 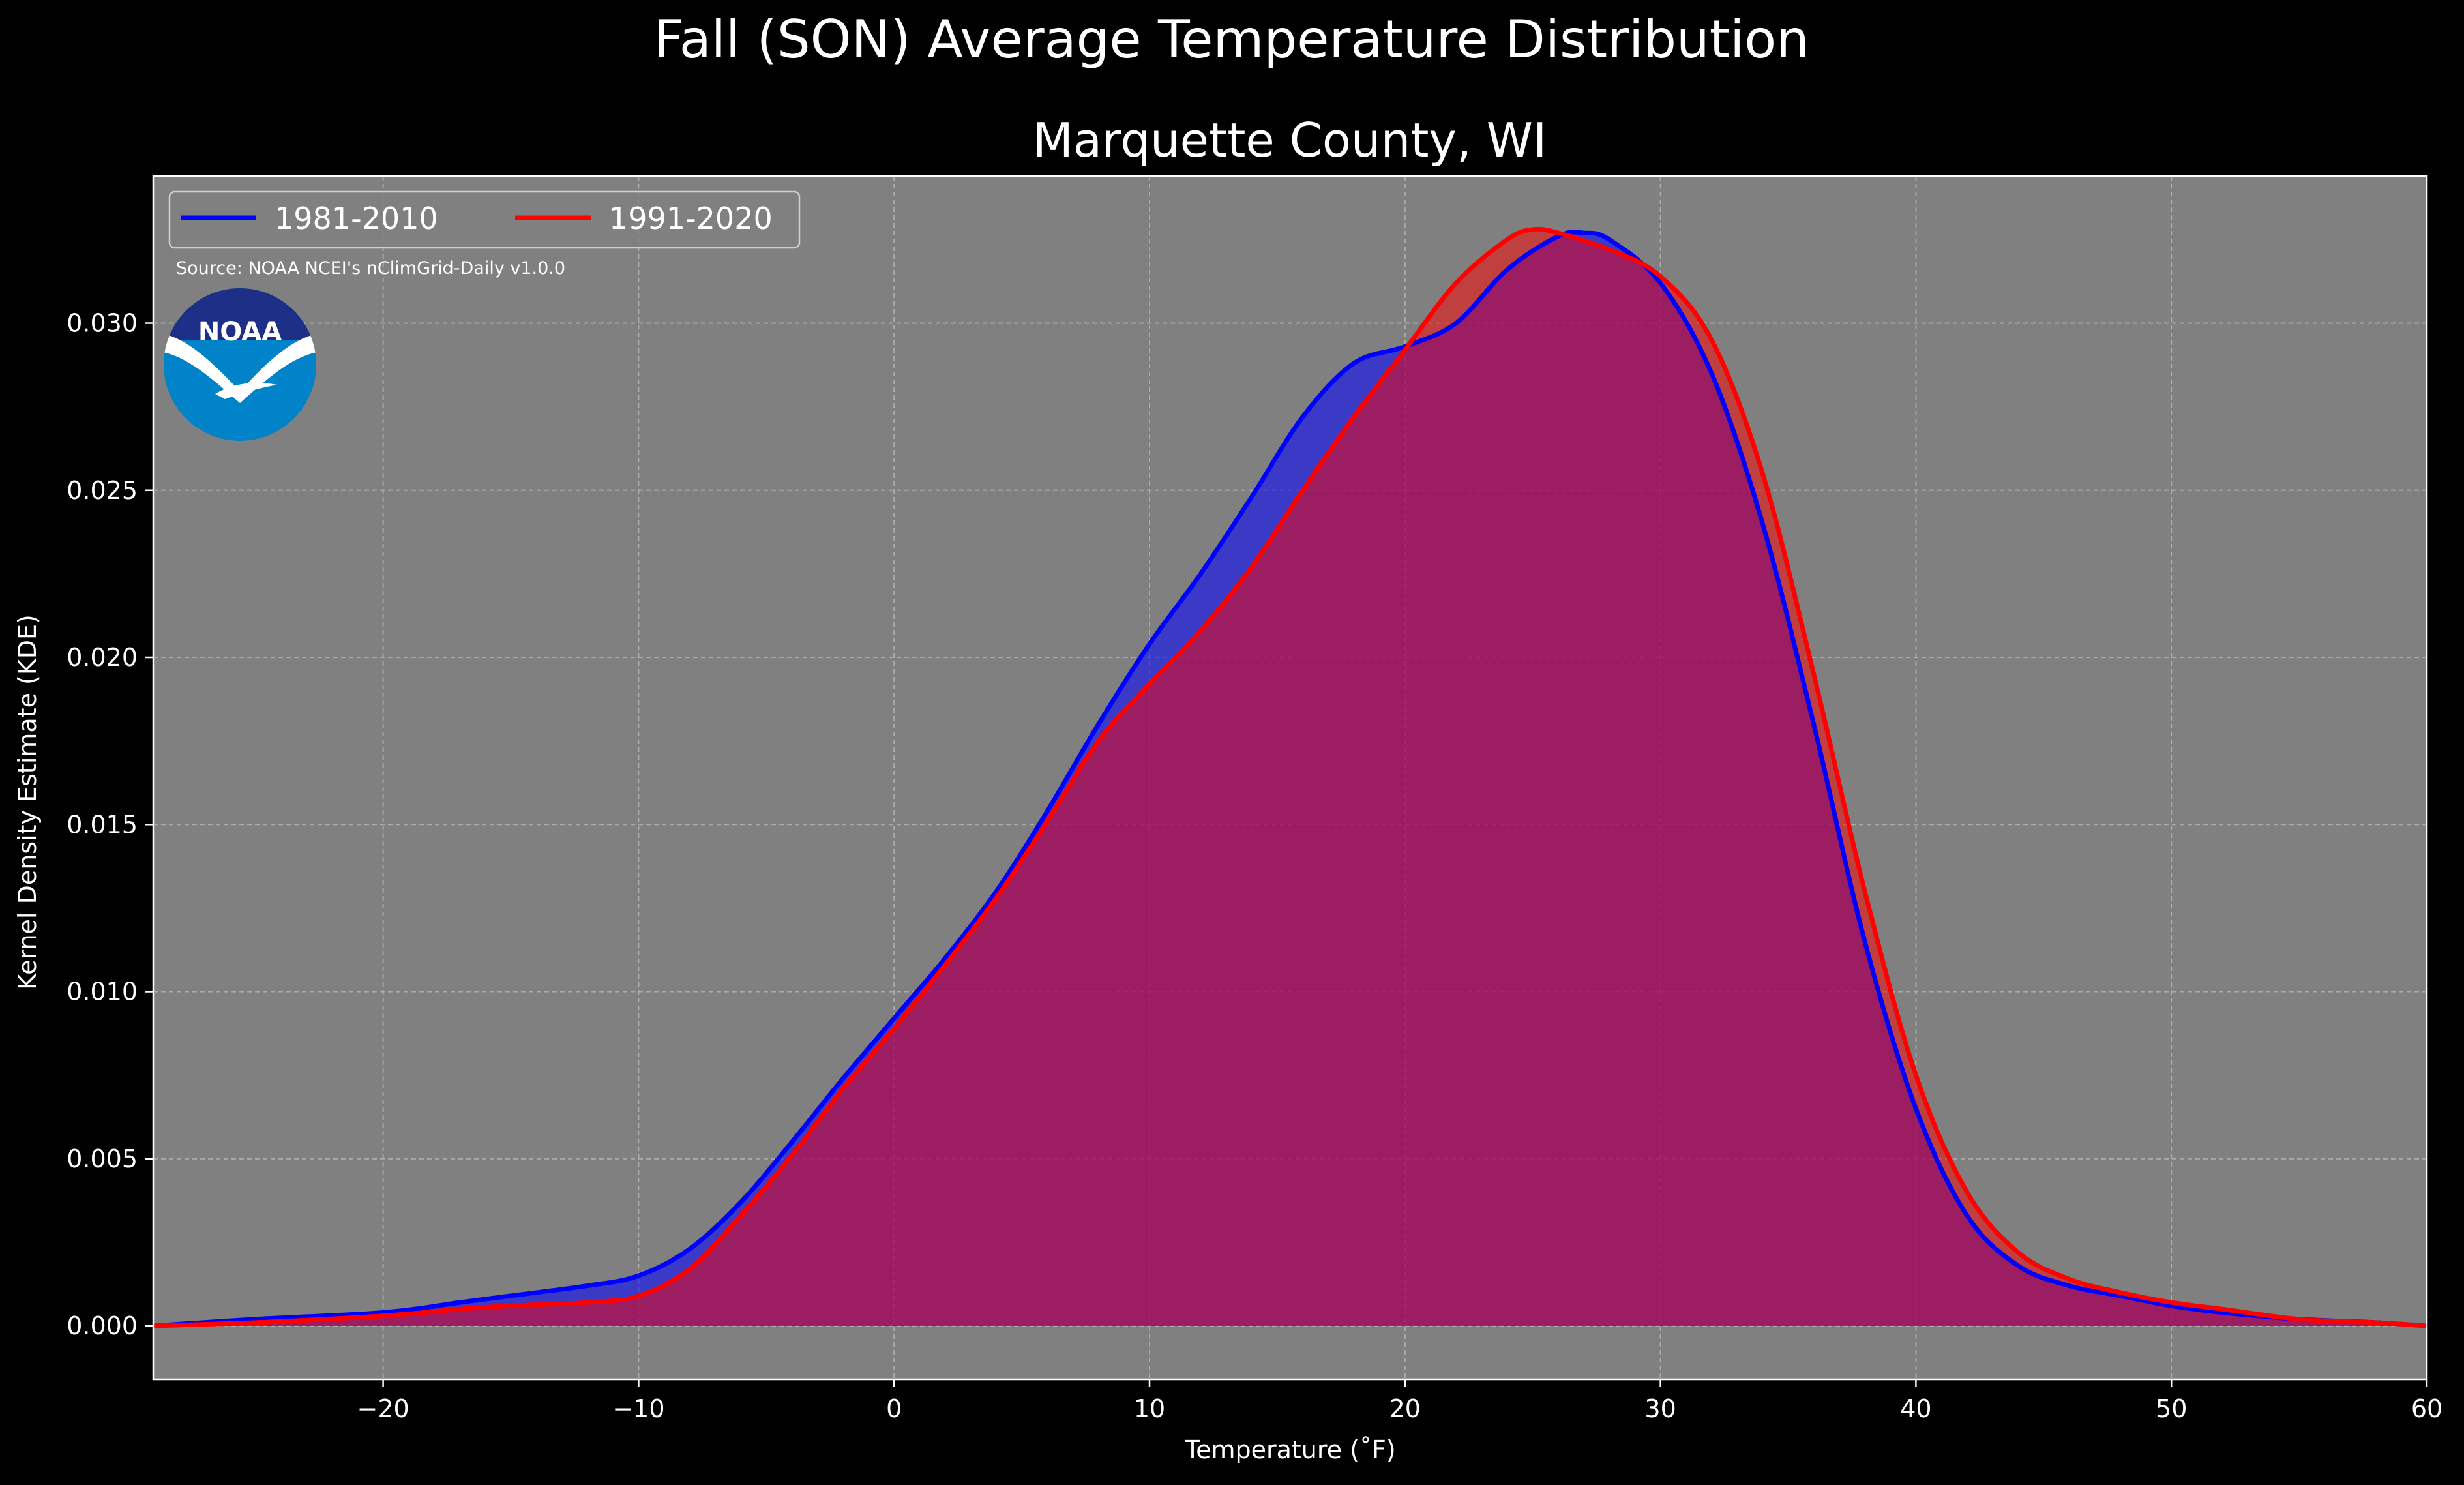 I want to click on y-tick-label: 0.015, so click(x=102, y=824).